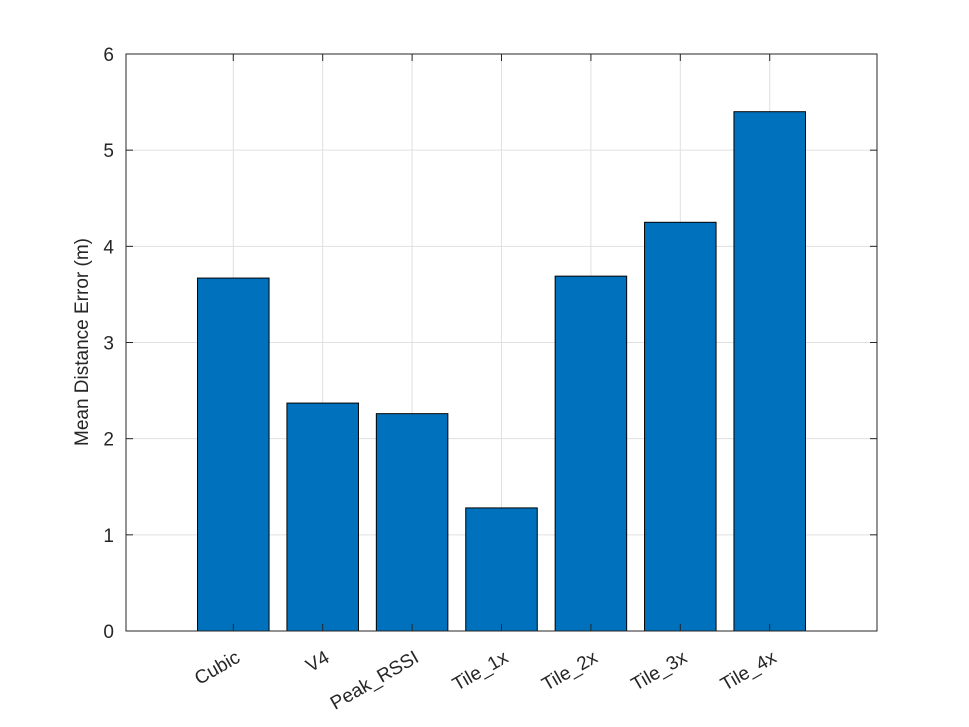 This screenshot has width=969, height=727. What do you see at coordinates (108, 151) in the screenshot?
I see `y-tick-label: 5` at bounding box center [108, 151].